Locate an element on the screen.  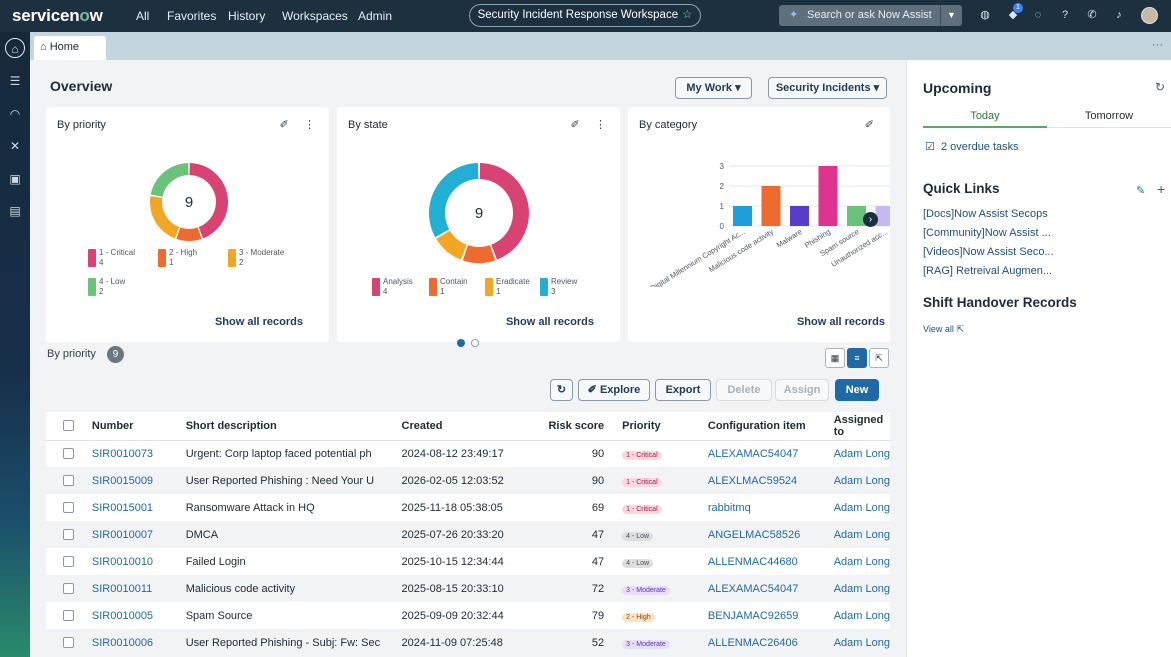
tab-tomorrow: Tomorrow is located at coordinates (1109, 119).